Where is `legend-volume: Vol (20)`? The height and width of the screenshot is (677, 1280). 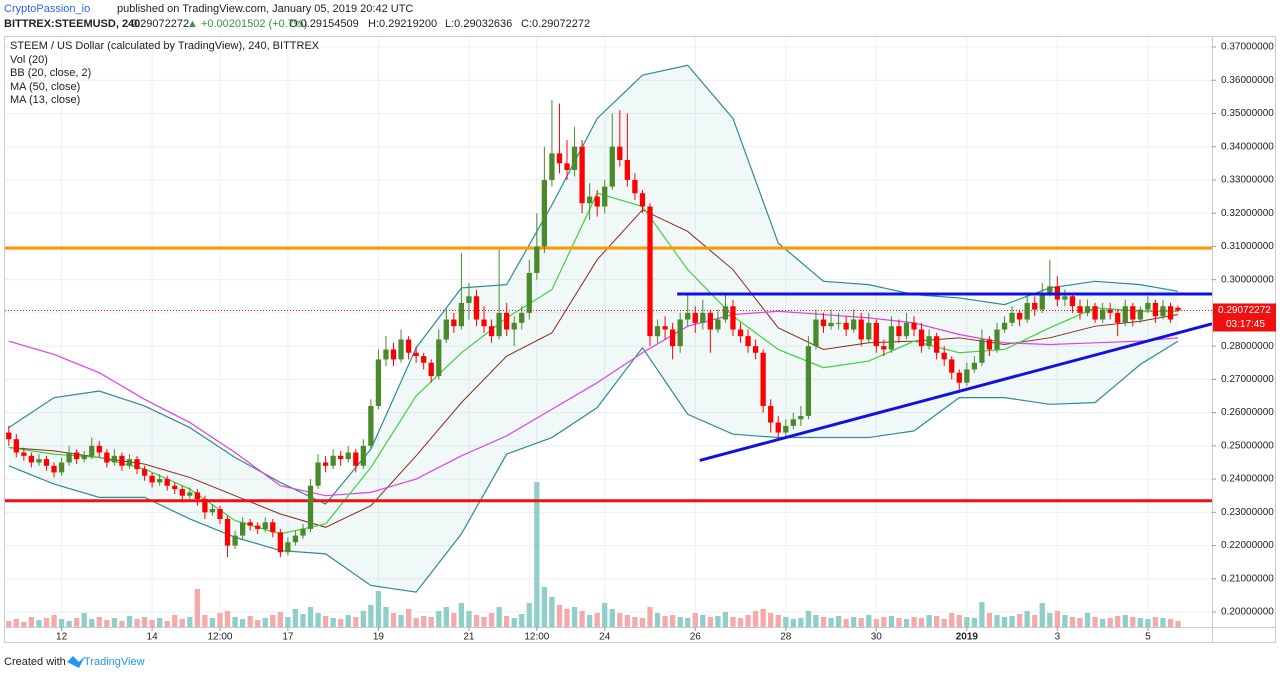 legend-volume: Vol (20) is located at coordinates (29, 60).